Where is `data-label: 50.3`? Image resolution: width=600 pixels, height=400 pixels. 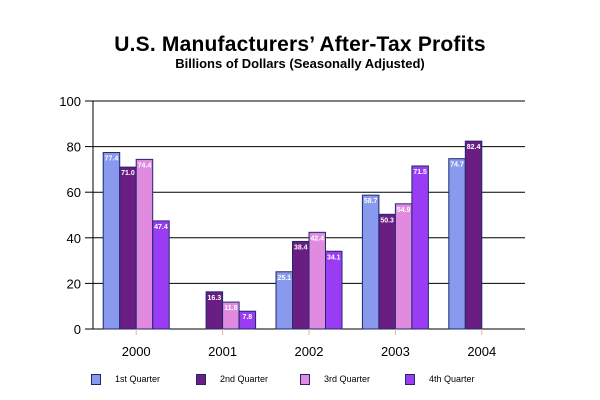
data-label: 50.3 is located at coordinates (387, 220).